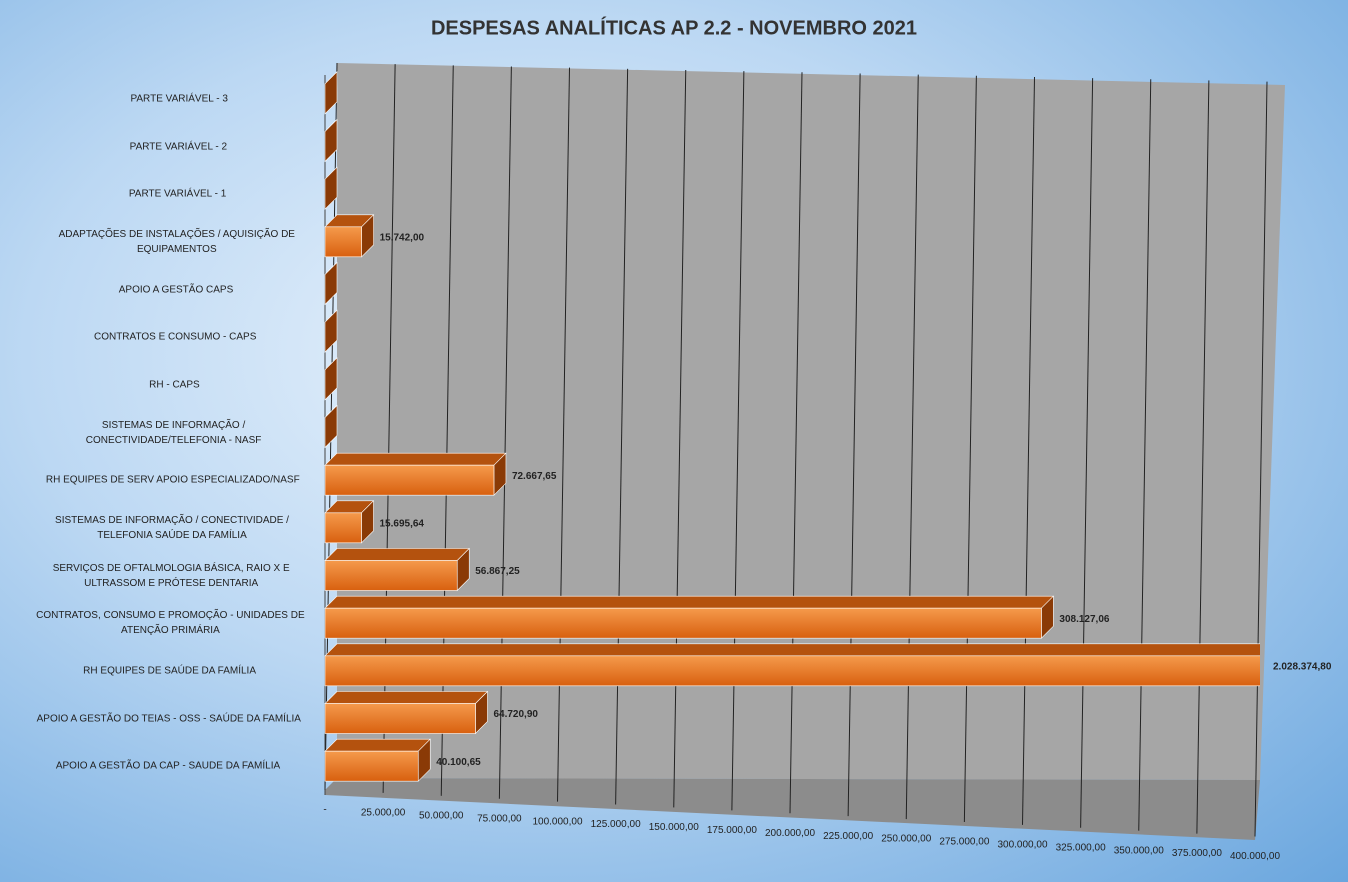 The height and width of the screenshot is (882, 1348). I want to click on value-label: 2.028.374,80, so click(1302, 666).